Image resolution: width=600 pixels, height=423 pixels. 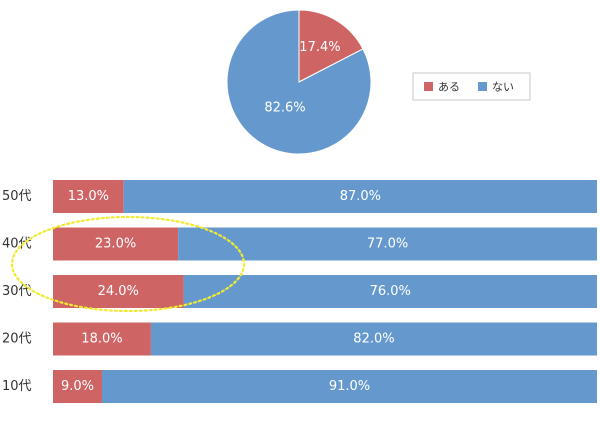 What do you see at coordinates (449, 87) in the screenshot?
I see `legend-label: ある` at bounding box center [449, 87].